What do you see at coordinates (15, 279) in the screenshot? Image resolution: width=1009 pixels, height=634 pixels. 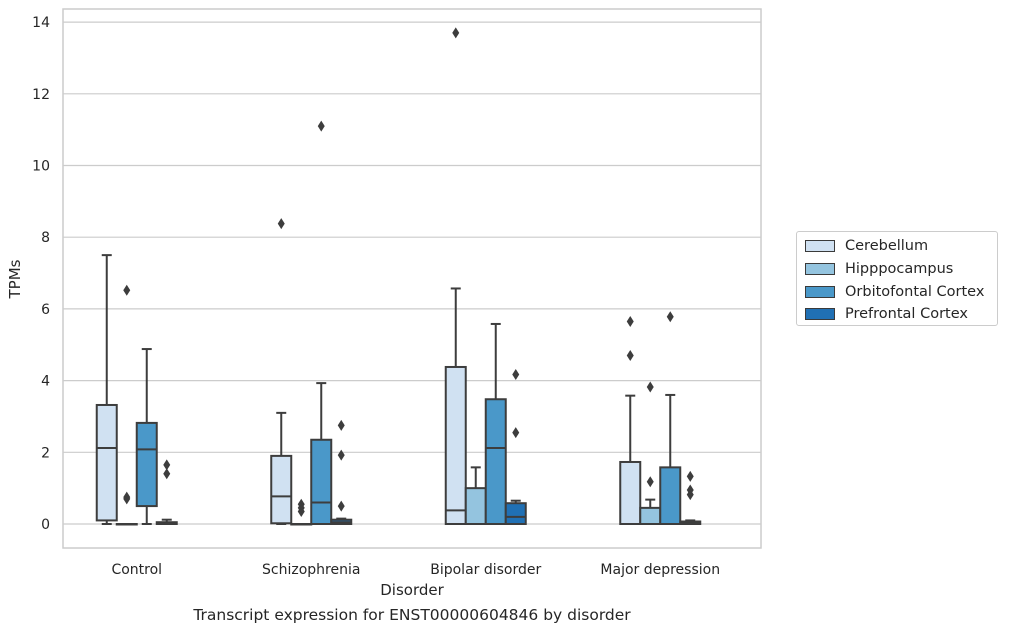 I see `y-axis-label: TPMs` at bounding box center [15, 279].